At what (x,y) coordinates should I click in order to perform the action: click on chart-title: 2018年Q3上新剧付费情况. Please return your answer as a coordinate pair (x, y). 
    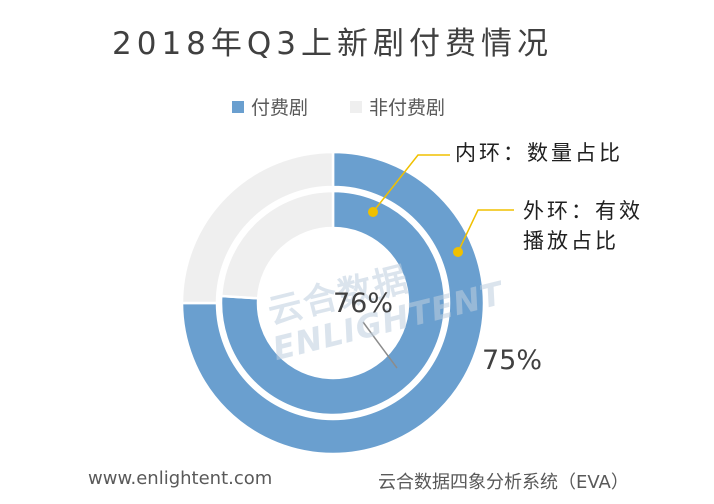
    Looking at the image, I should click on (333, 44).